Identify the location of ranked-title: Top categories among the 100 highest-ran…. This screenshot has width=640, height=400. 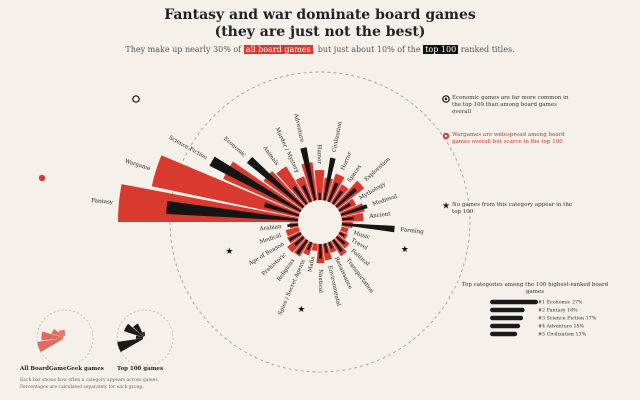
(535, 288).